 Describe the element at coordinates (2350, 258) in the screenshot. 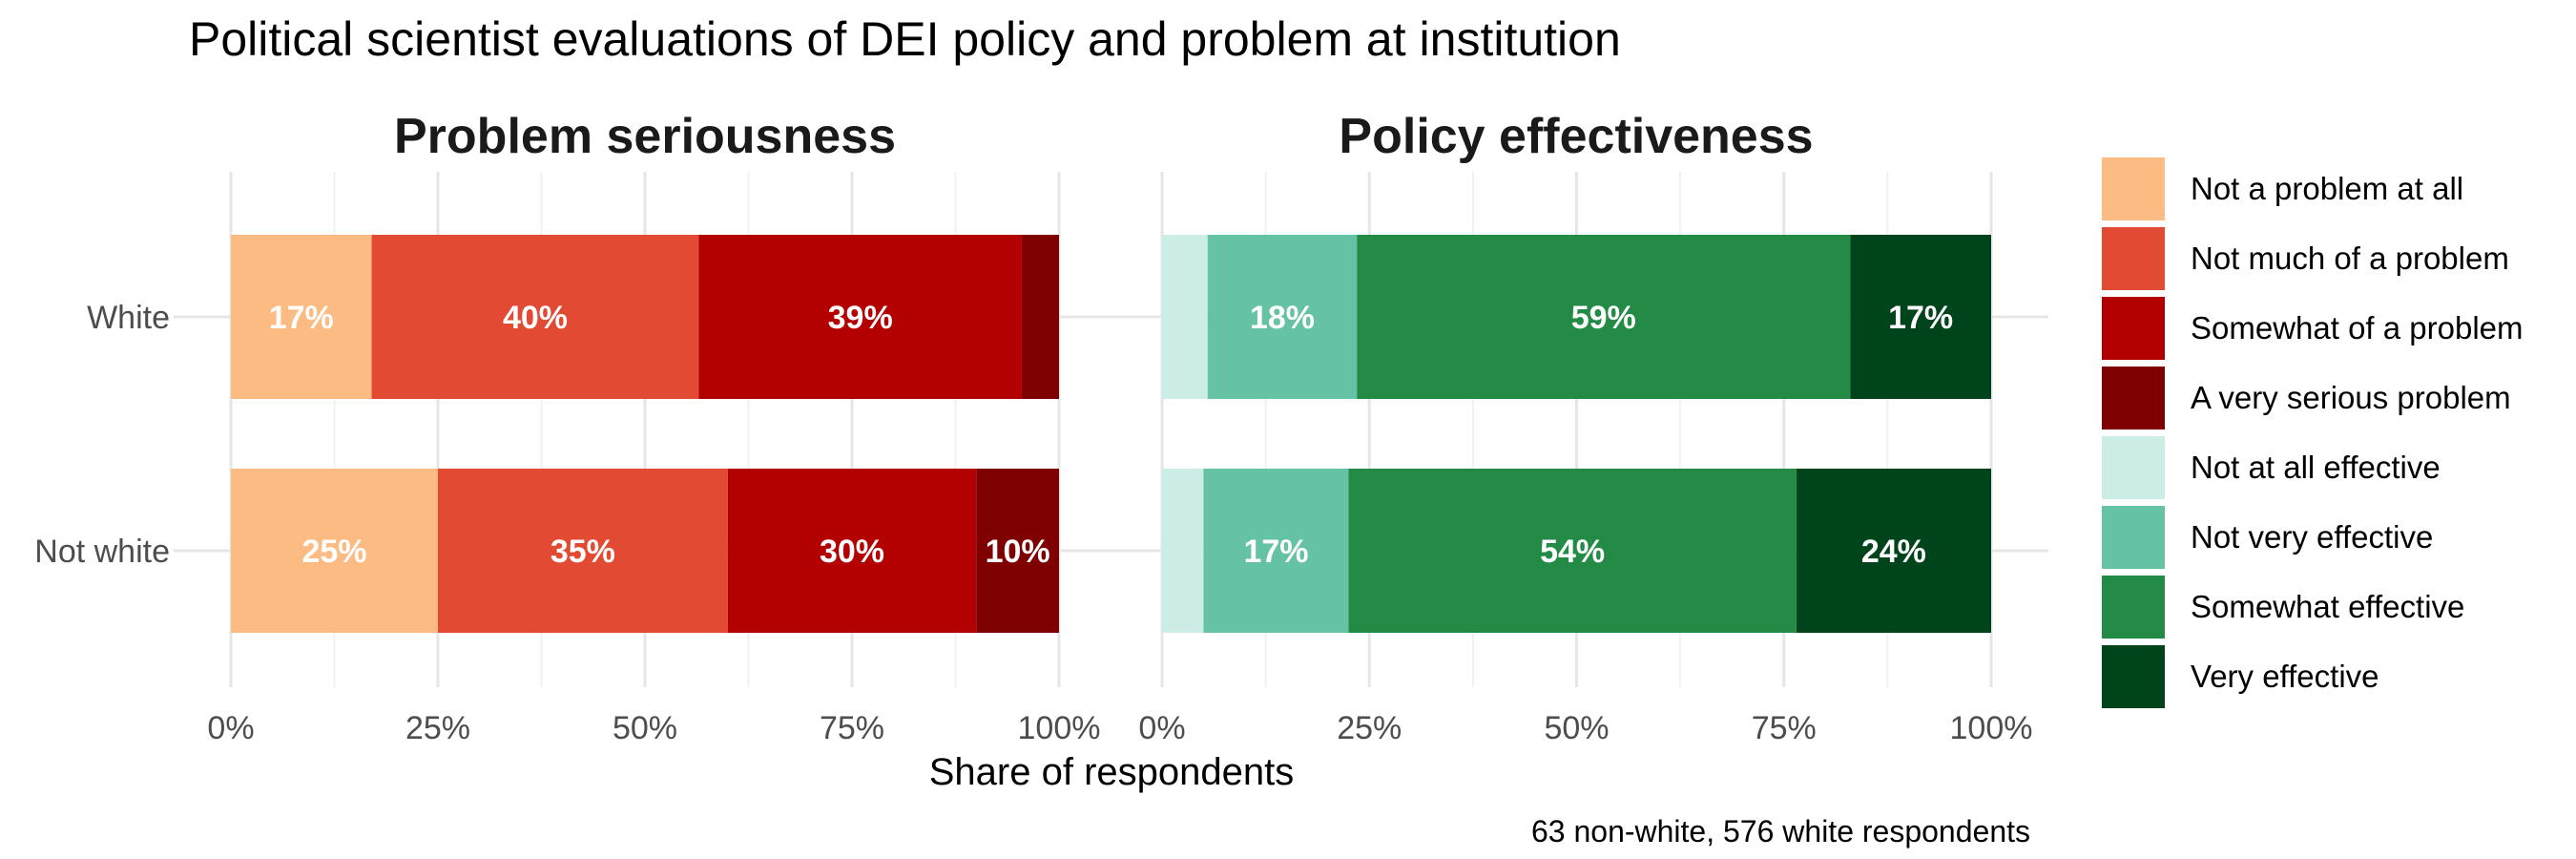

I see `legend-label: Not much of a problem` at that location.